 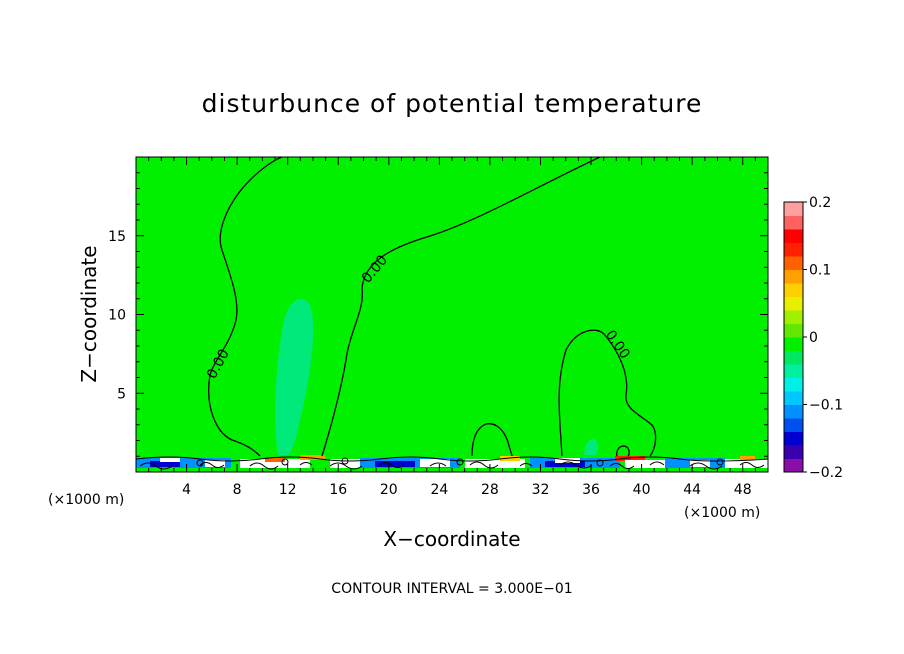 I want to click on contour-interval-note: CONTOUR INTERVAL = 3.000E−01, so click(x=451, y=589).